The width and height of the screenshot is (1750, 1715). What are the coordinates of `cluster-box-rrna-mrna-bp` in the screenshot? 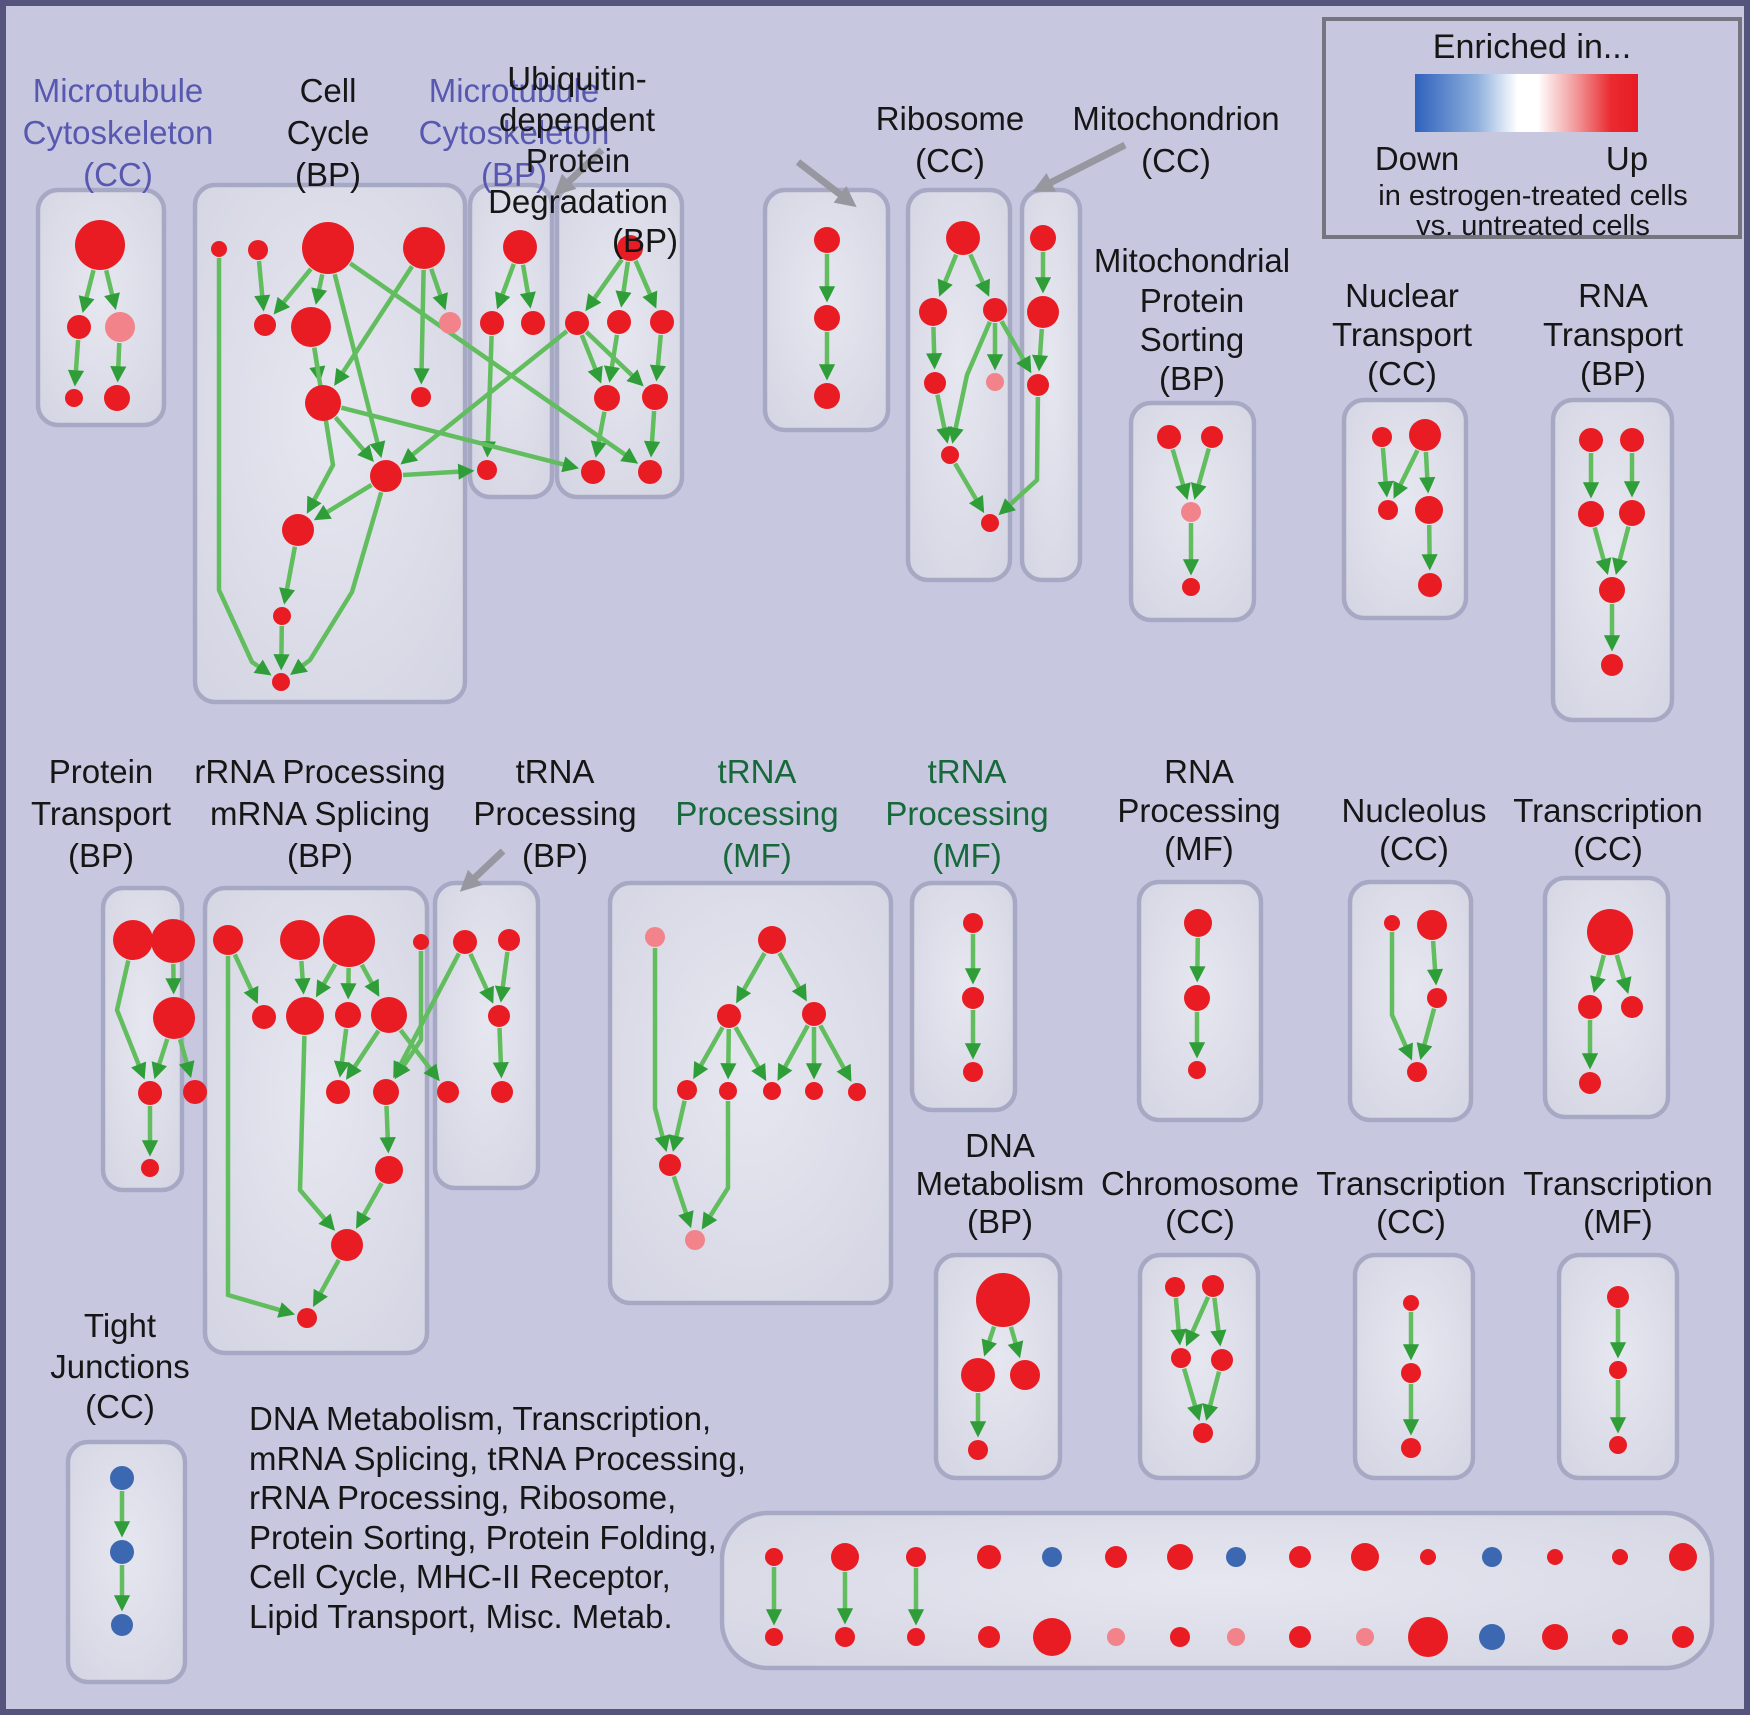 It's located at (316, 1120).